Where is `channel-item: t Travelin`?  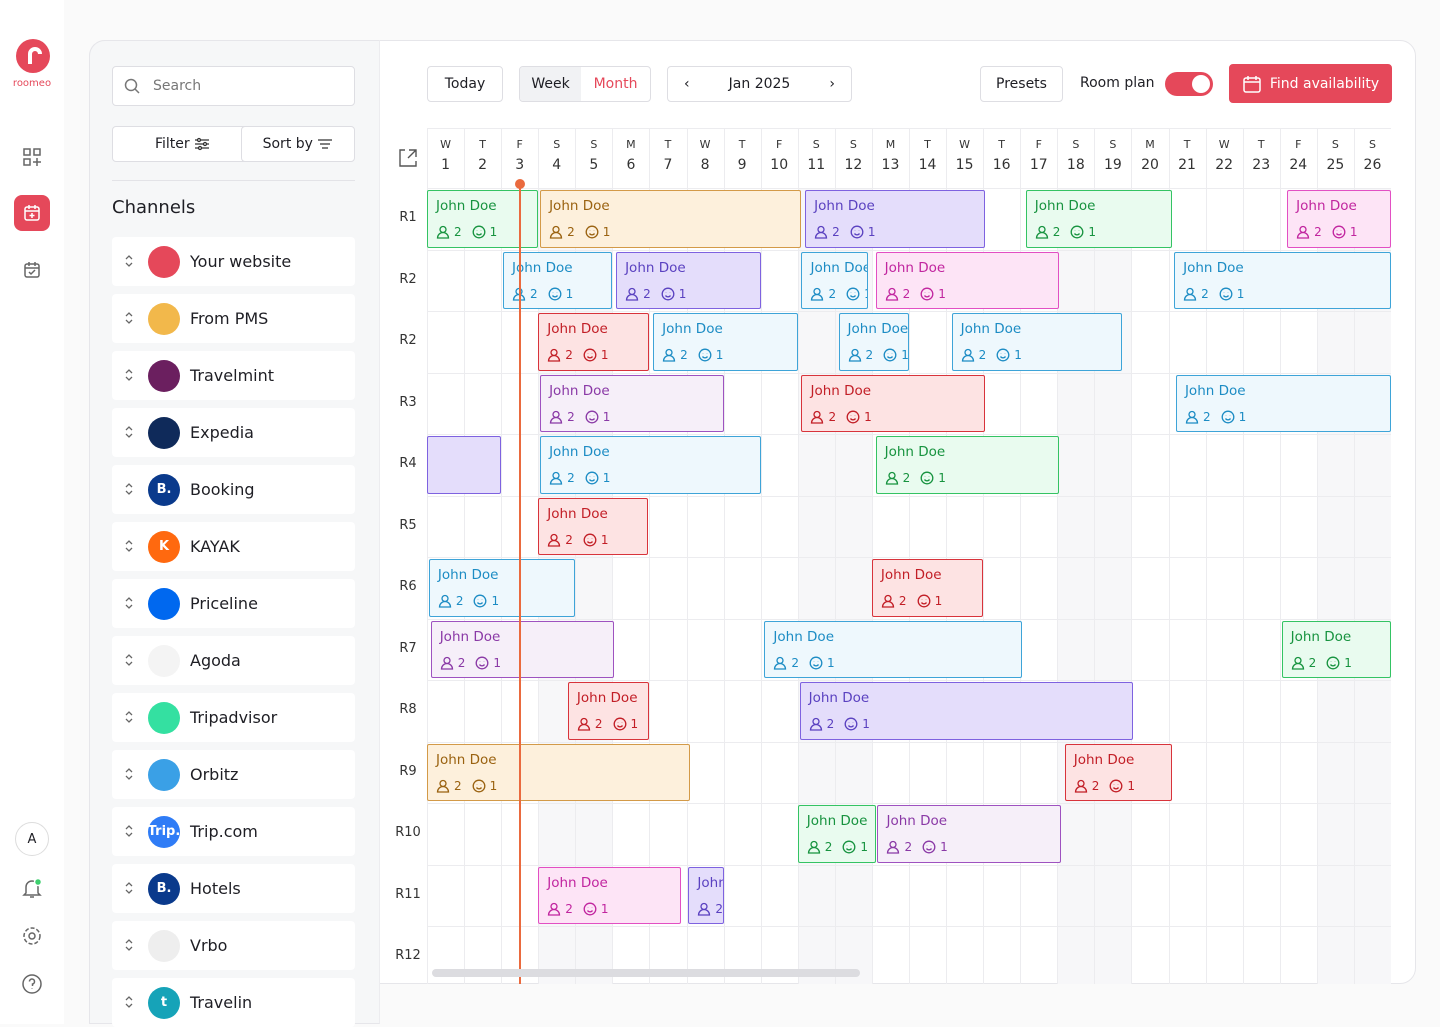 channel-item: t Travelin is located at coordinates (233, 1002).